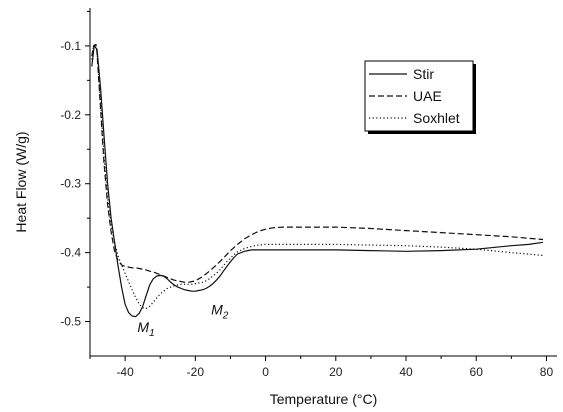 The width and height of the screenshot is (563, 412). What do you see at coordinates (324, 399) in the screenshot?
I see `x-axis-label: Temperature (°C)` at bounding box center [324, 399].